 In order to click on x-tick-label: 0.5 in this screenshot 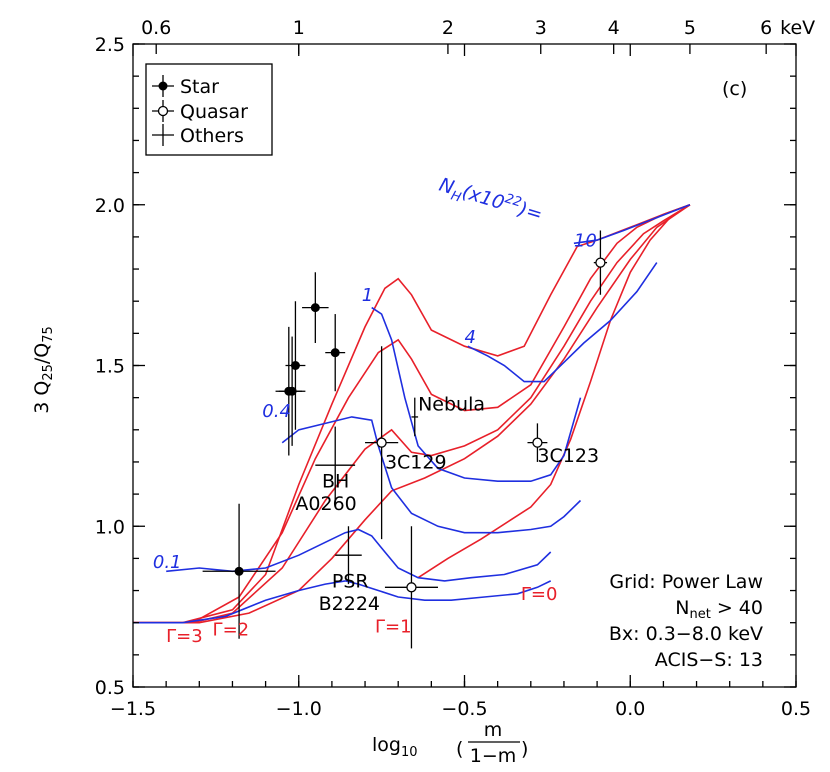, I will do `click(796, 709)`.